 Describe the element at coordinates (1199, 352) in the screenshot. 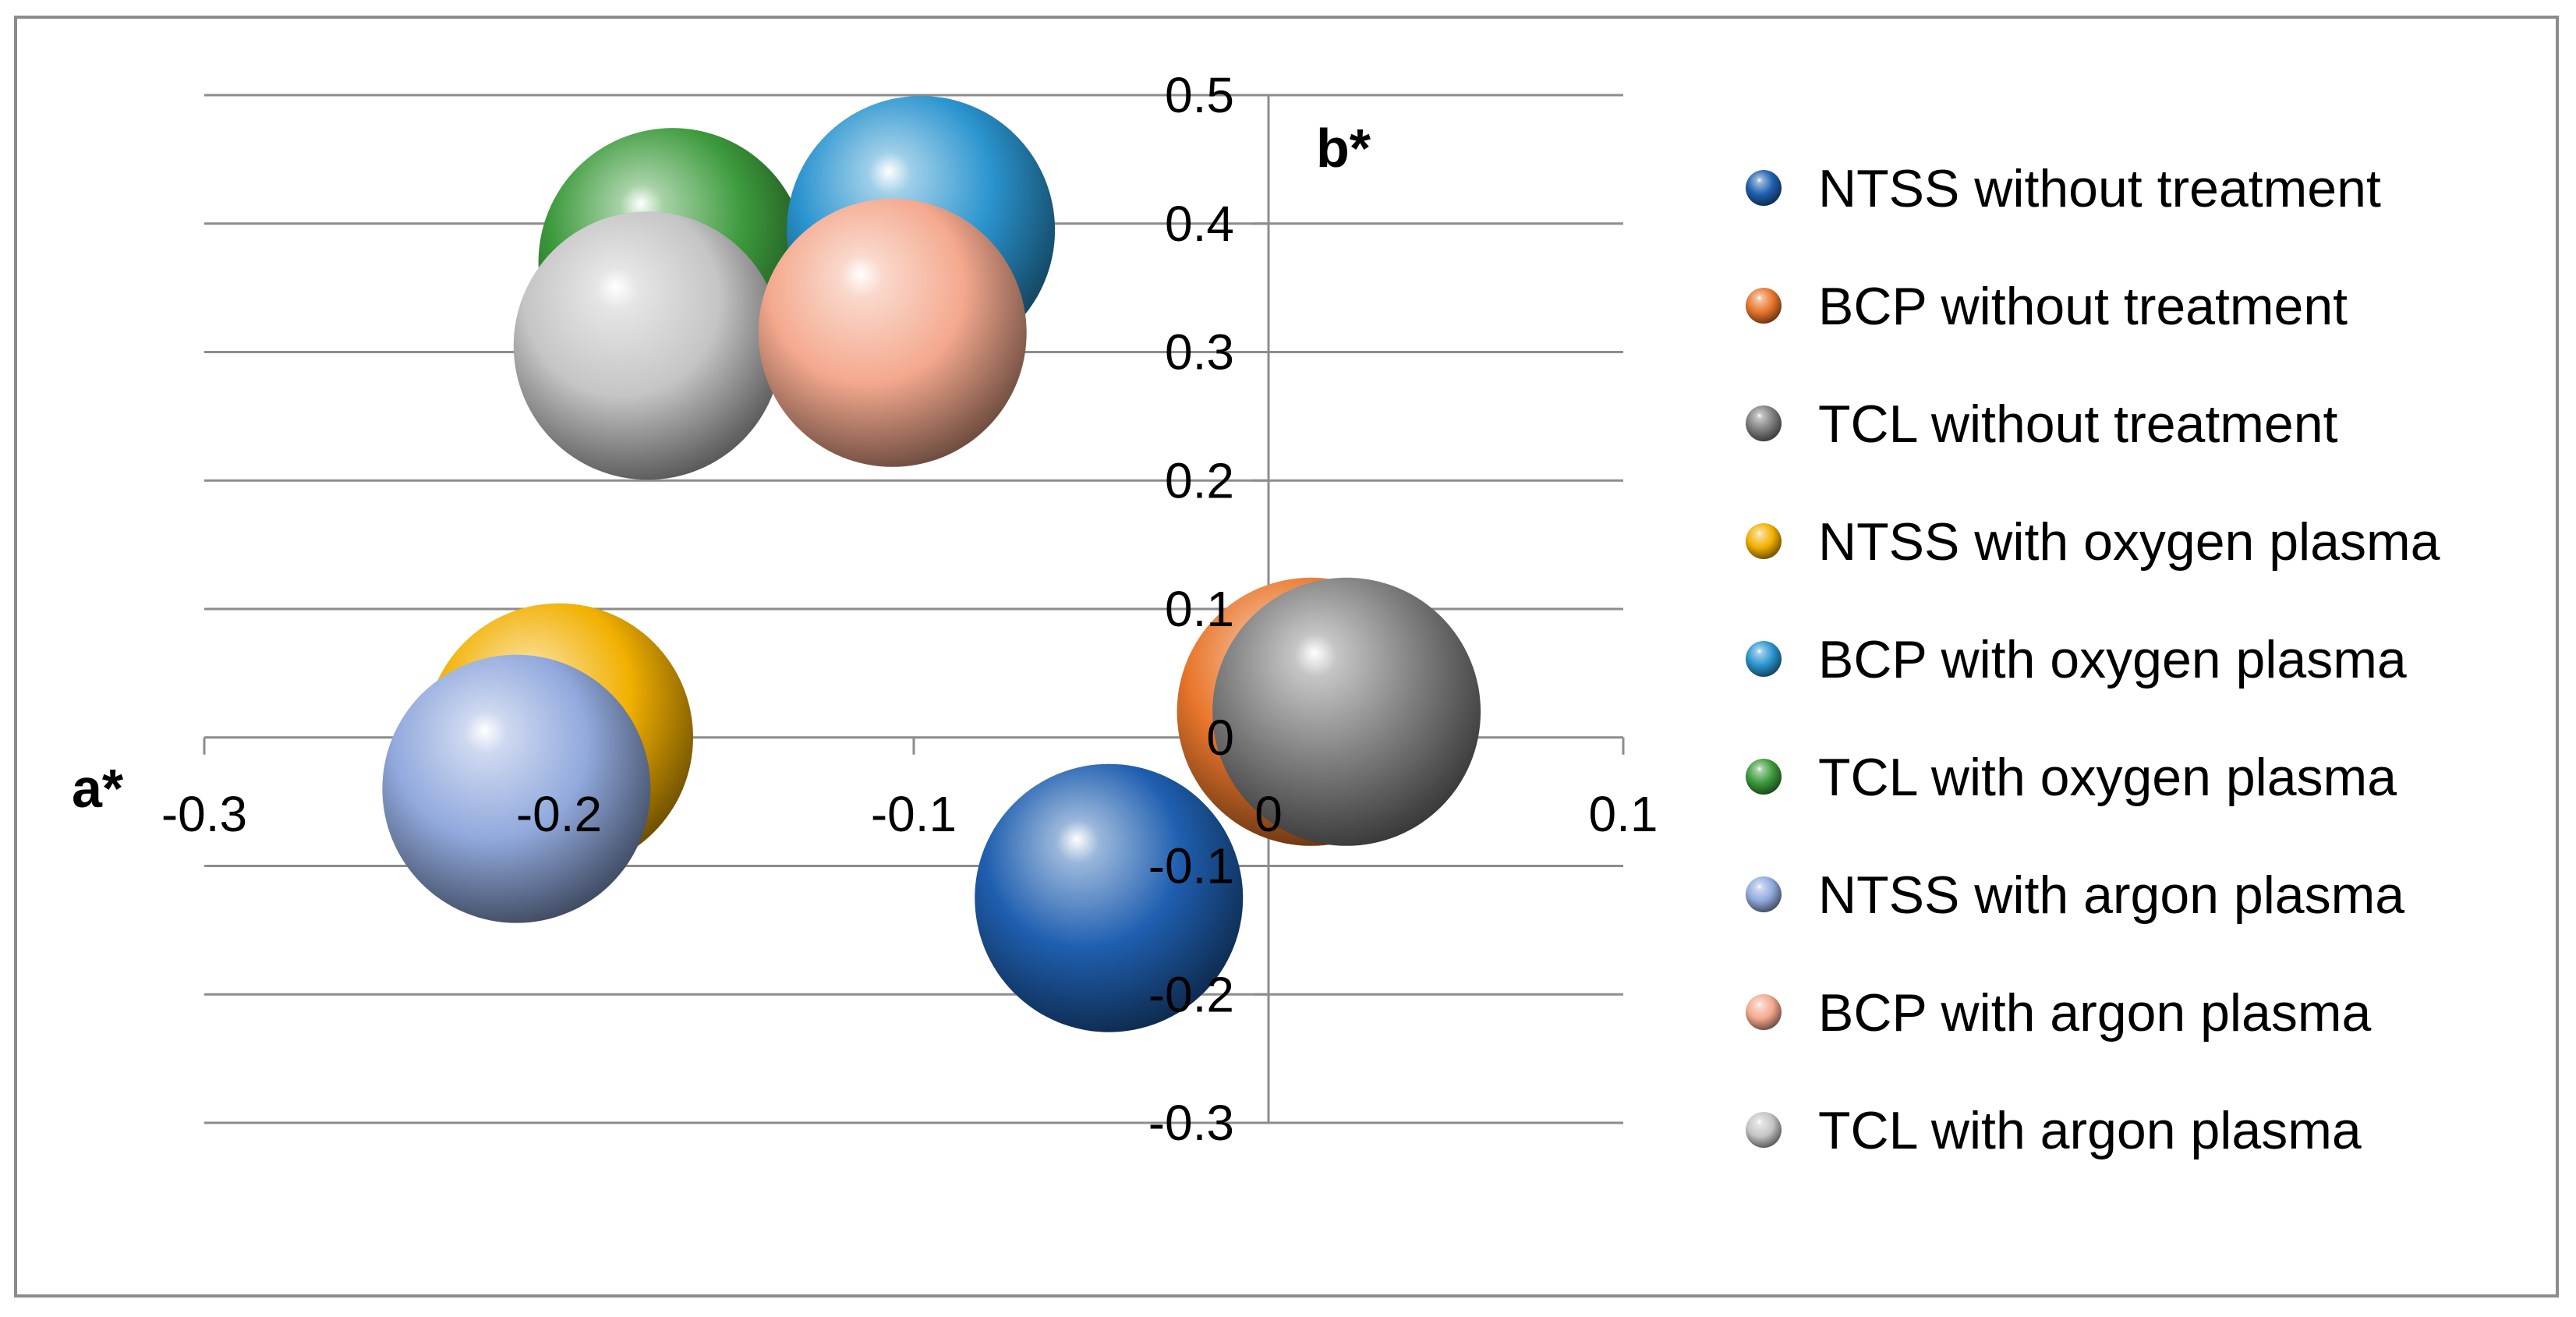

I see `y-tick-label: 0.3` at that location.